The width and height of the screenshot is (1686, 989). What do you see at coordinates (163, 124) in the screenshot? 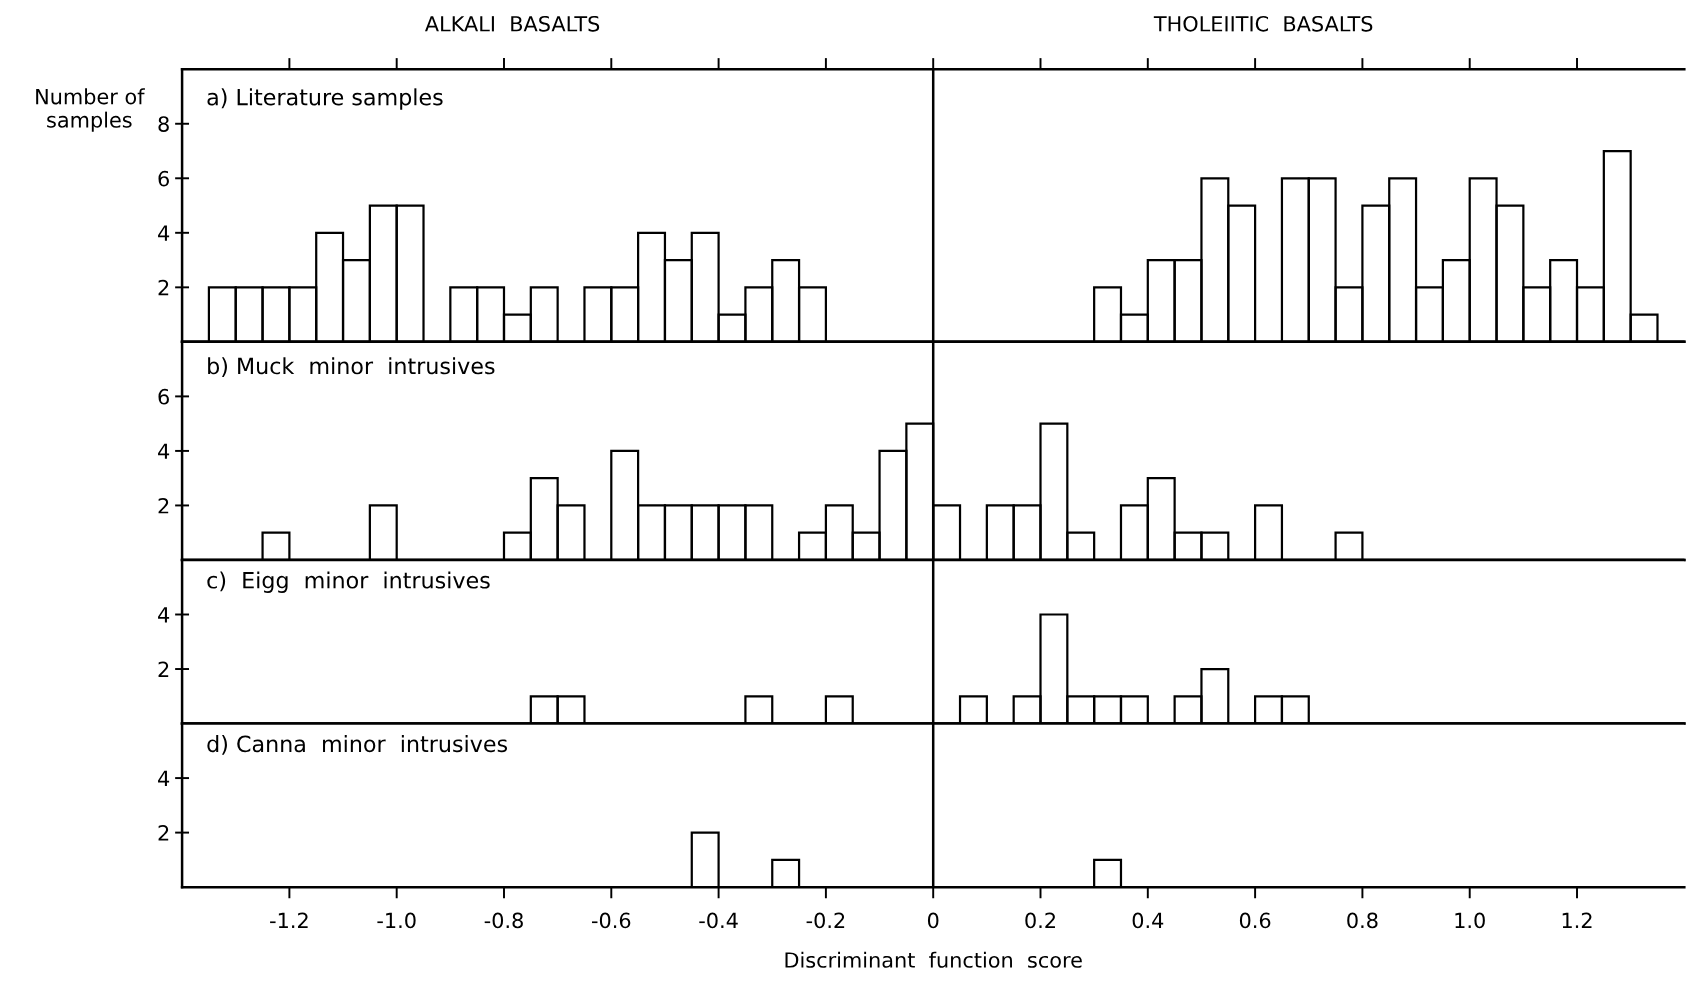
I see `y-tick-label: 8` at bounding box center [163, 124].